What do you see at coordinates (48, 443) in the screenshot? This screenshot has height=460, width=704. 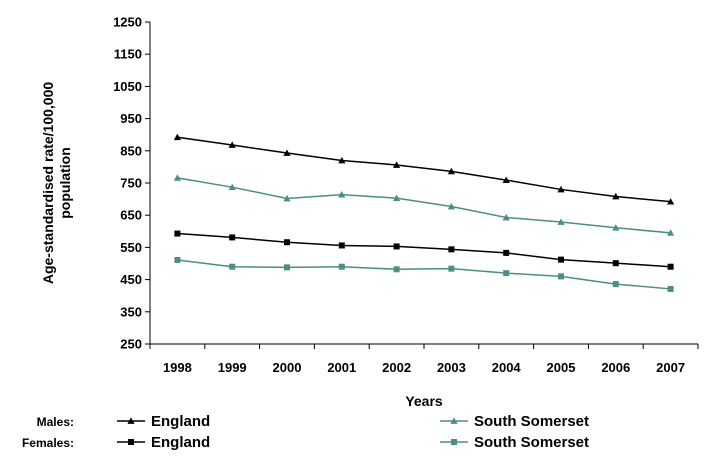 I see `legend-group-label: Females:` at bounding box center [48, 443].